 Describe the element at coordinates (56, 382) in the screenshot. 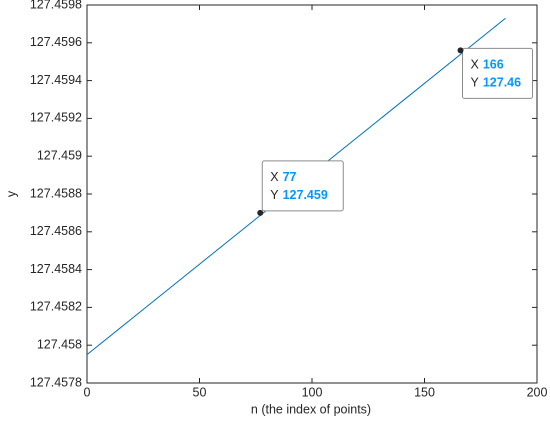

I see `y-tick-label: 127.4578` at that location.